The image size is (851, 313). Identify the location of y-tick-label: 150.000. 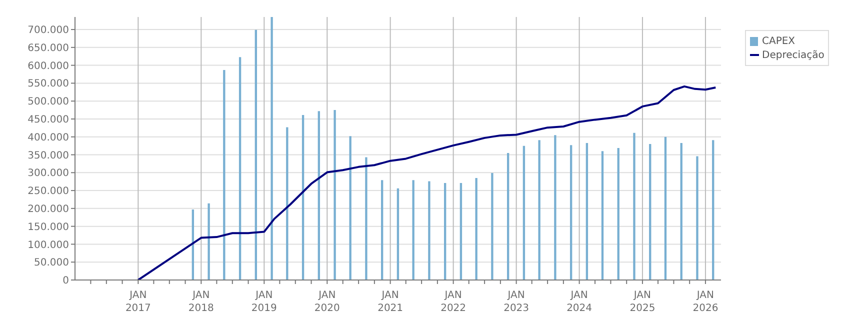
(48, 227).